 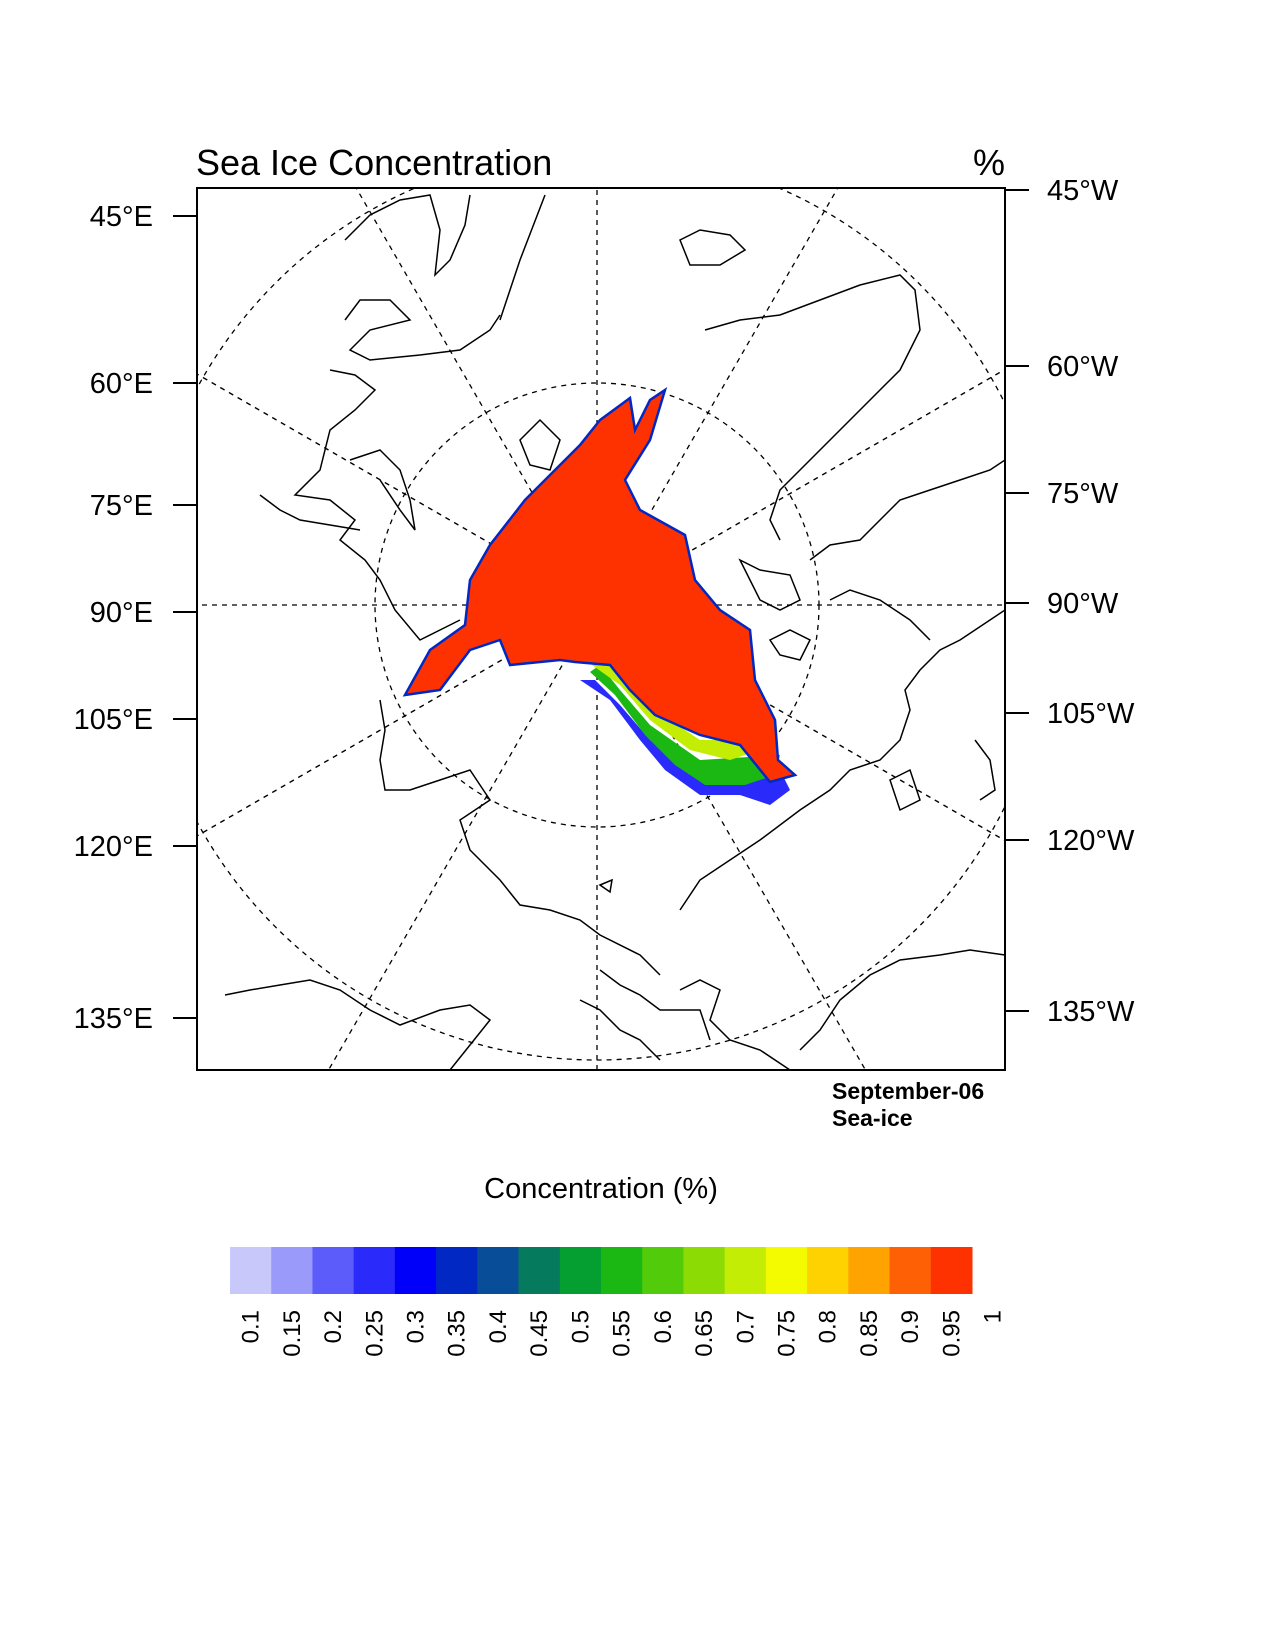 What do you see at coordinates (1083, 494) in the screenshot?
I see `right-tick-label: 75°W` at bounding box center [1083, 494].